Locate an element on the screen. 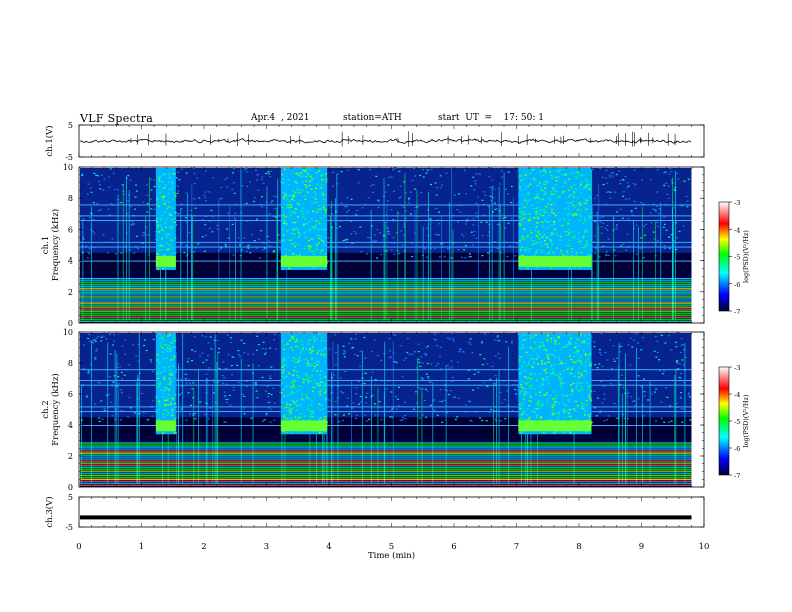  colorbar-tick-label: -5 is located at coordinates (737, 258).